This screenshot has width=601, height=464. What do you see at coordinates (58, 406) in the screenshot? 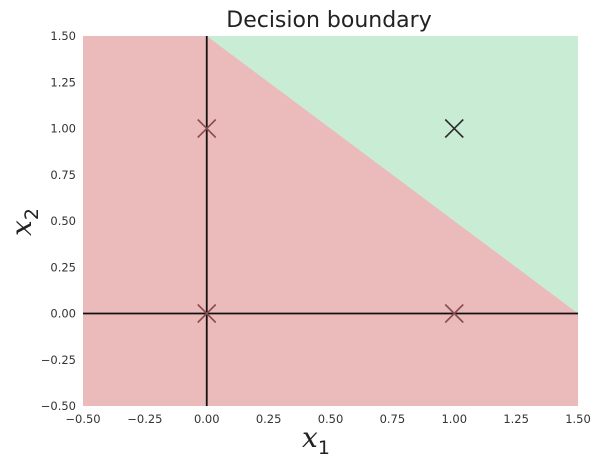
I see `y-tick-label: −0.50` at bounding box center [58, 406].